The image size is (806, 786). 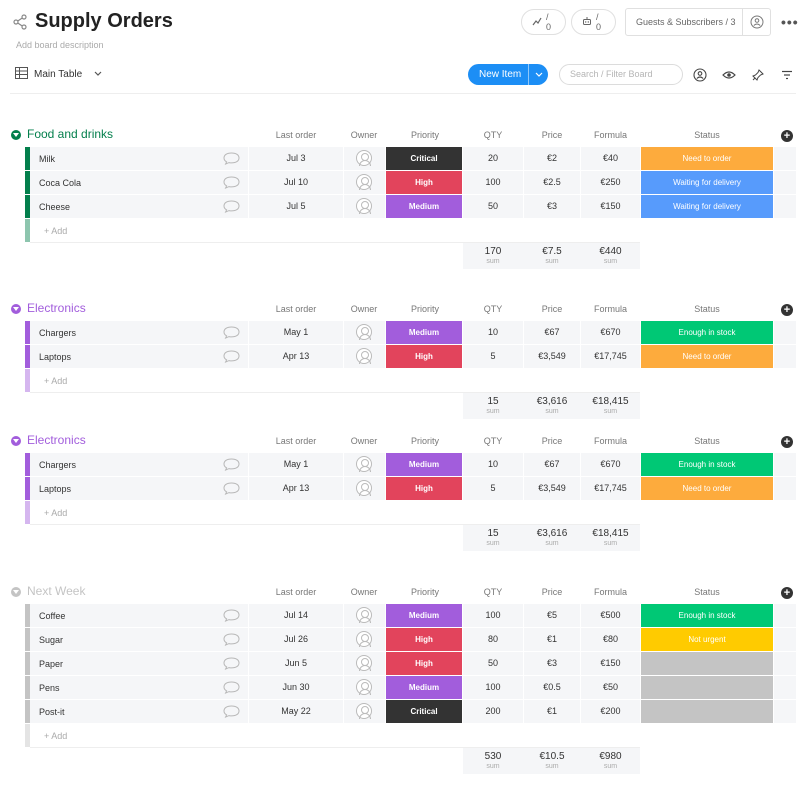 What do you see at coordinates (593, 22) in the screenshot?
I see `automations-button: / 0` at bounding box center [593, 22].